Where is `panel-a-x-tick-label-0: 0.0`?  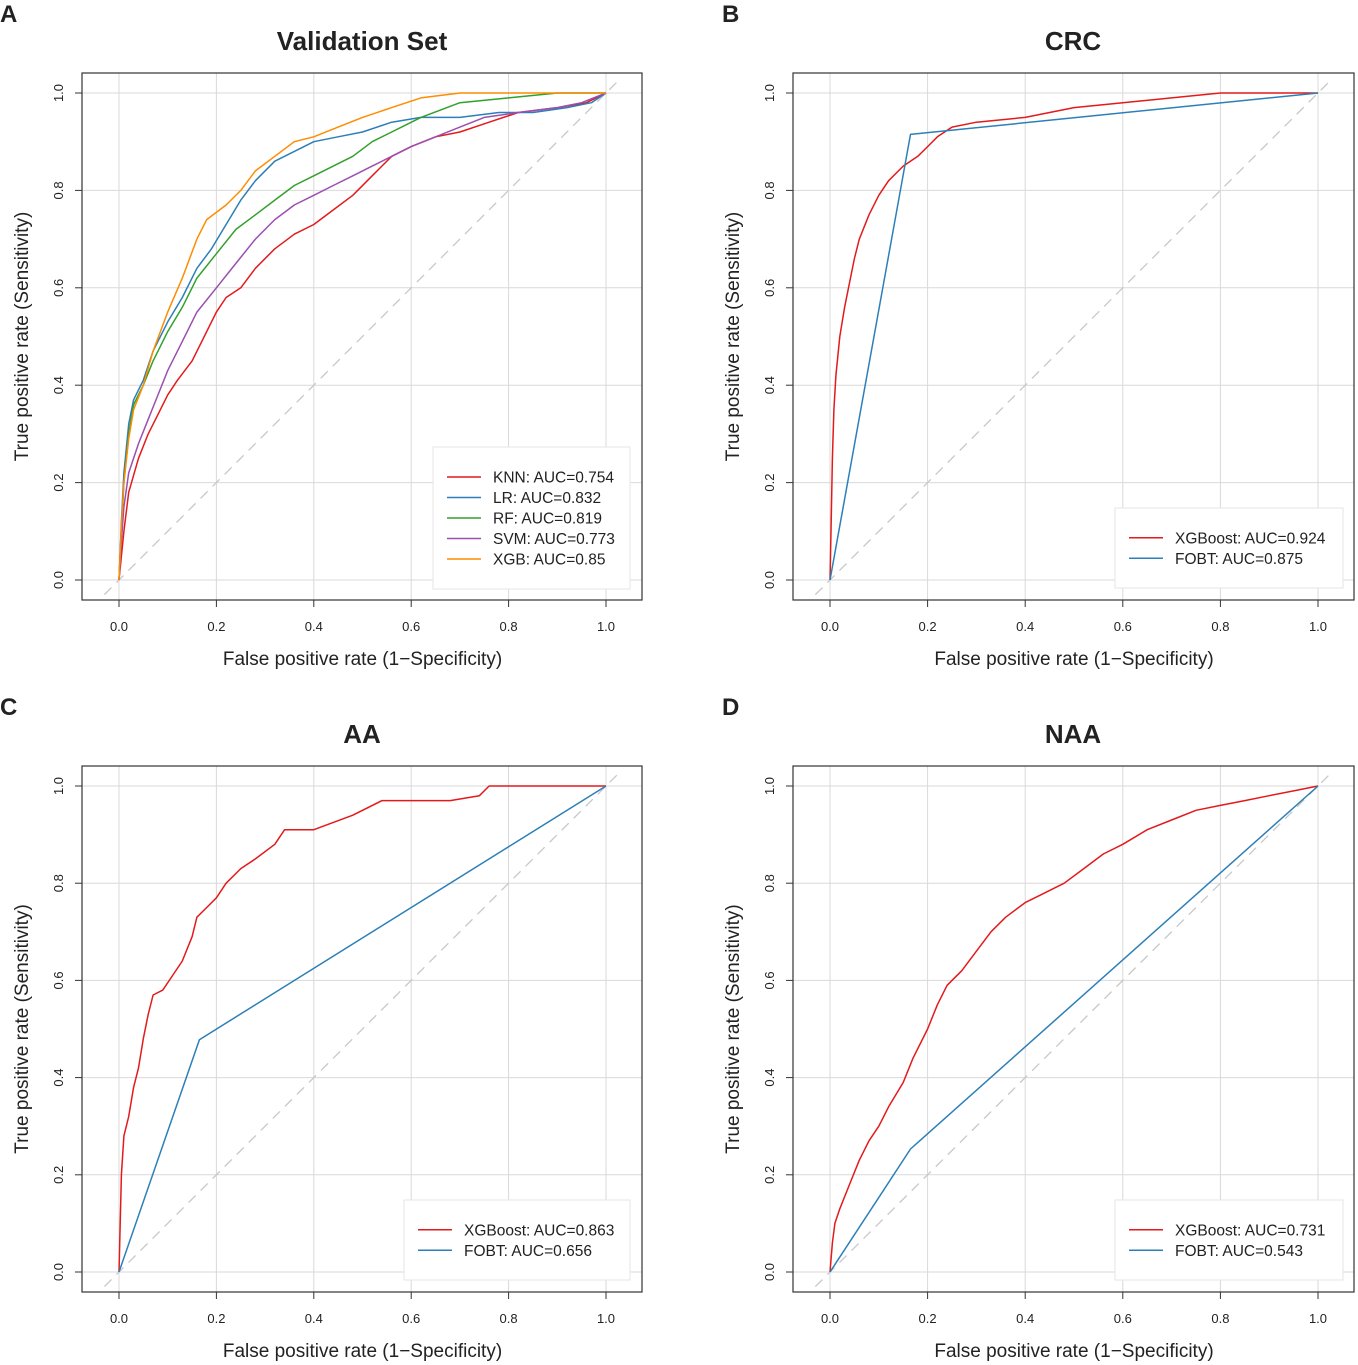
panel-a-x-tick-label-0: 0.0 is located at coordinates (119, 626).